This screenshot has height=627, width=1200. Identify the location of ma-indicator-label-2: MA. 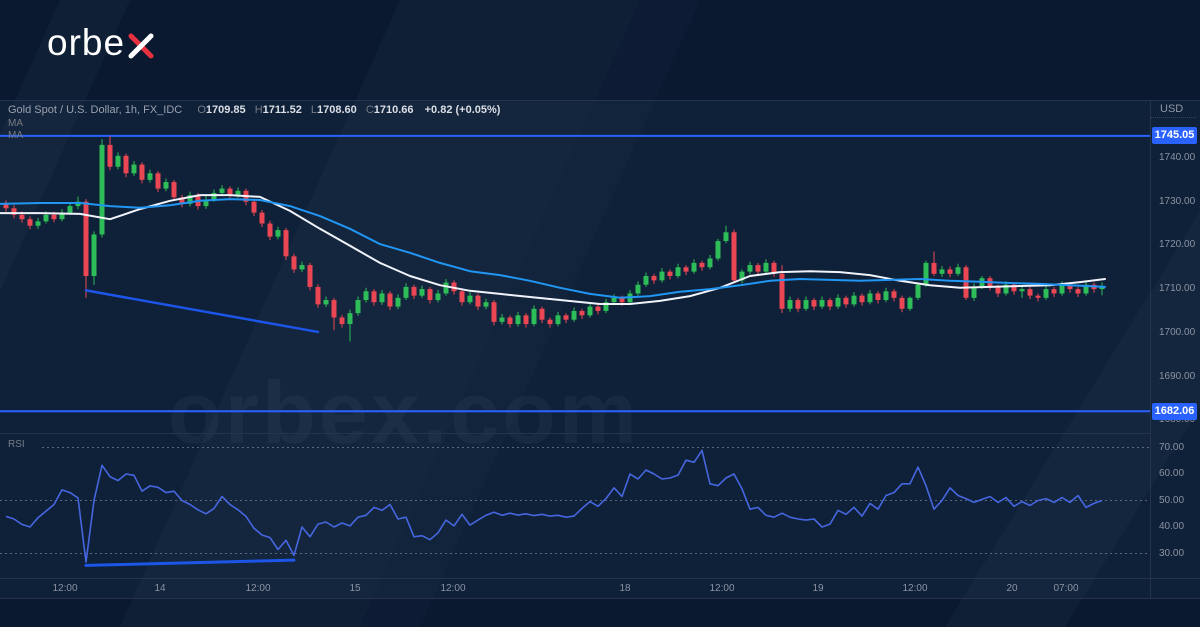
(15, 135).